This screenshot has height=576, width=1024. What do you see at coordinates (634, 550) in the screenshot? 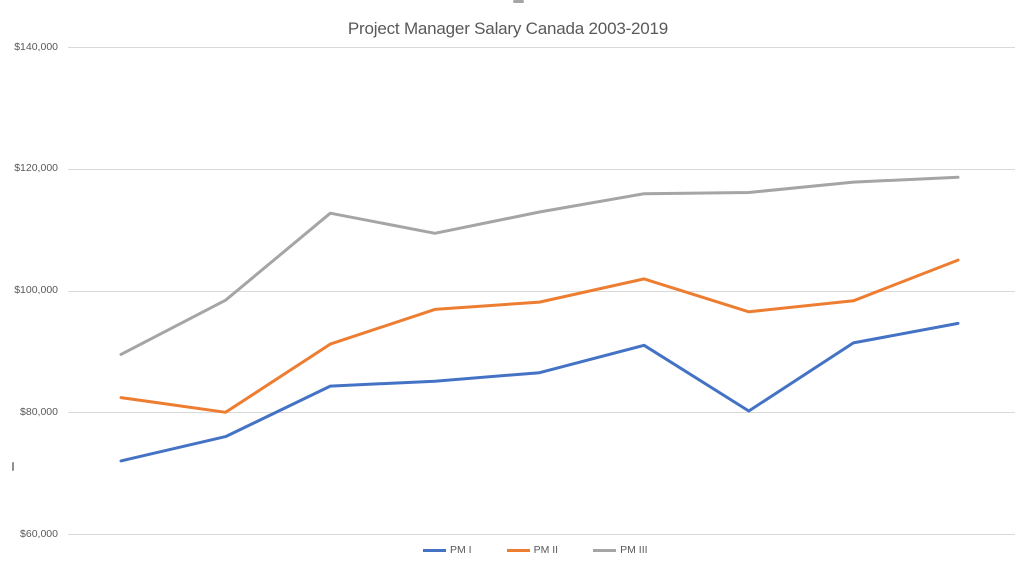
I see `legend-label: PM III` at bounding box center [634, 550].